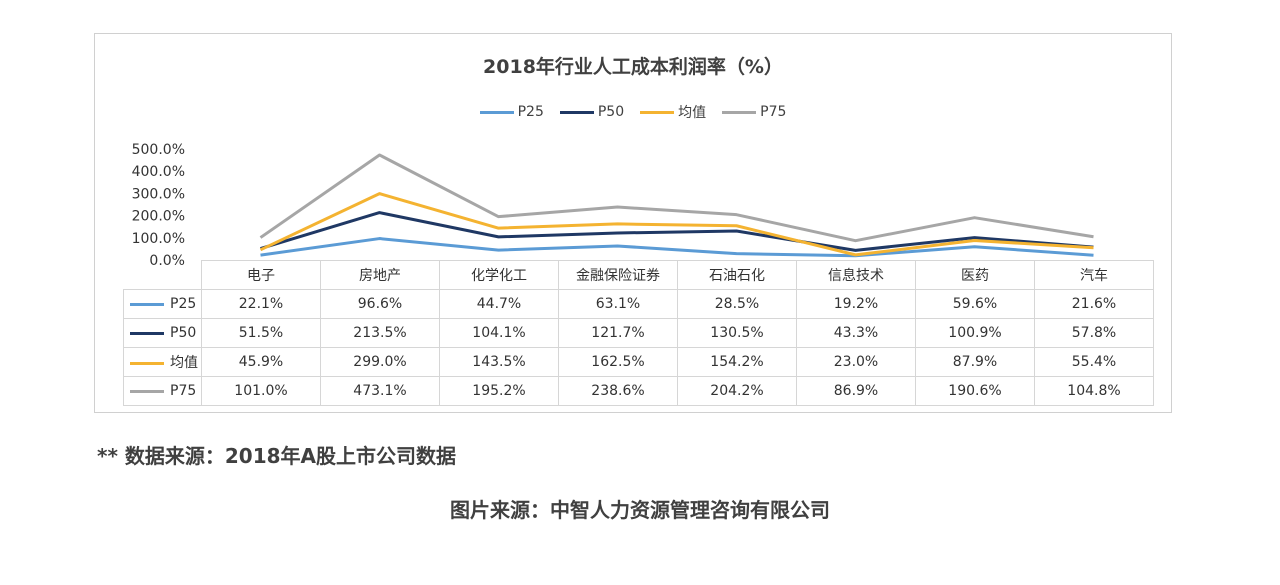 The height and width of the screenshot is (585, 1280). Describe the element at coordinates (1094, 275) in the screenshot. I see `x-tick-label: 汽车` at that location.